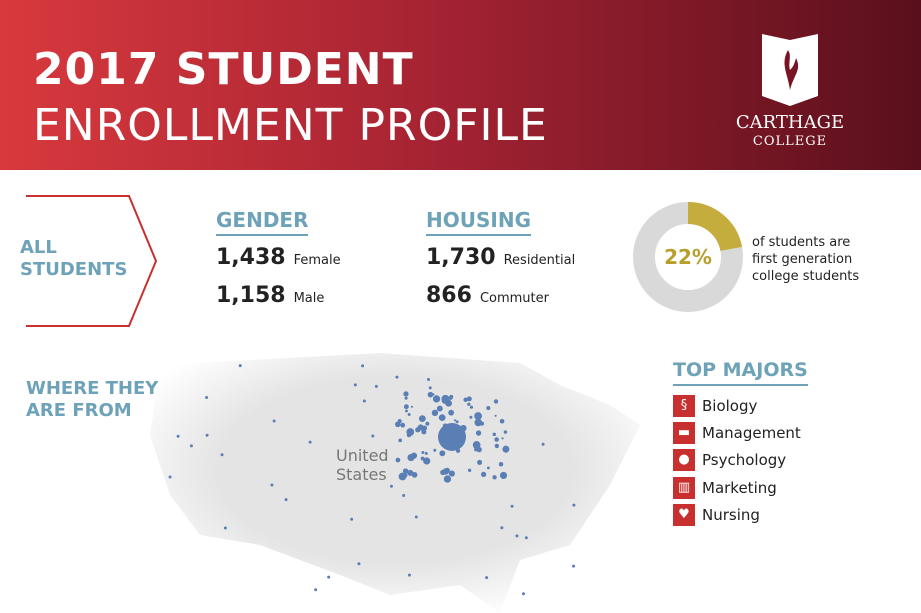 This screenshot has width=921, height=613. I want to click on major-label: Marketing, so click(739, 488).